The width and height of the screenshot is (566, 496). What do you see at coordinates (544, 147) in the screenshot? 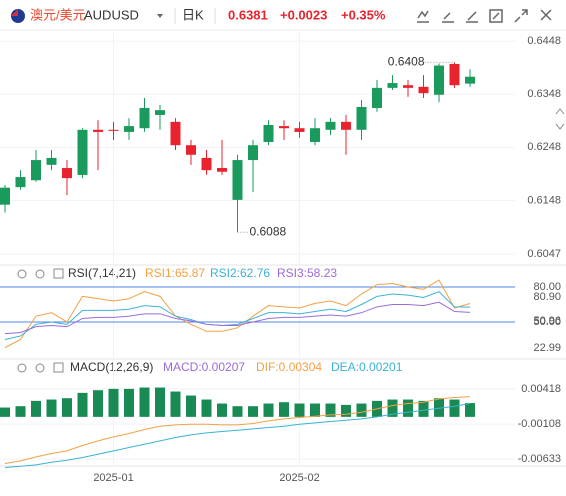
I see `y-tick-label: 0.6248` at bounding box center [544, 147].